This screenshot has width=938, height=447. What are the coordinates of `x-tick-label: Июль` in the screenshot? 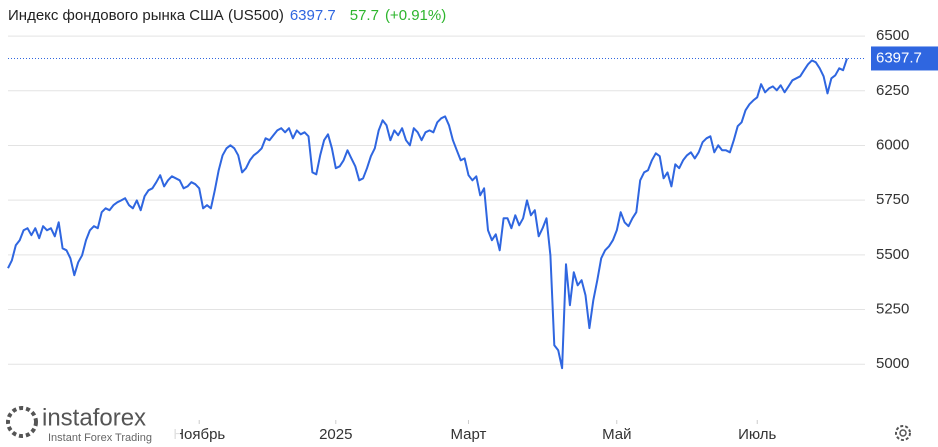 It's located at (757, 434).